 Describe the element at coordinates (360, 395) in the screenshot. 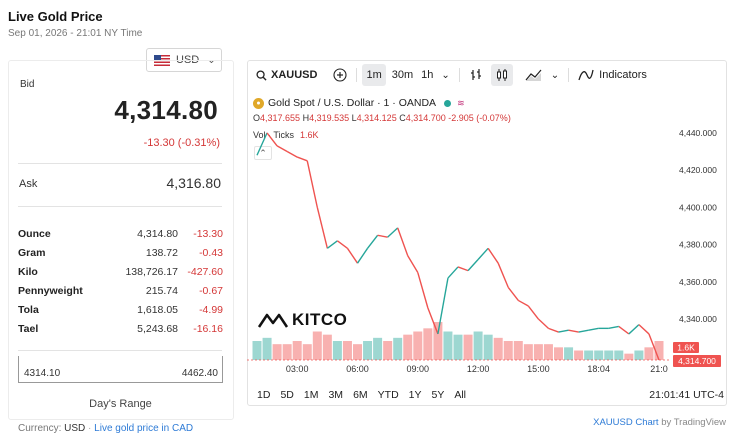

I see `range-tab-6m: 6M` at that location.